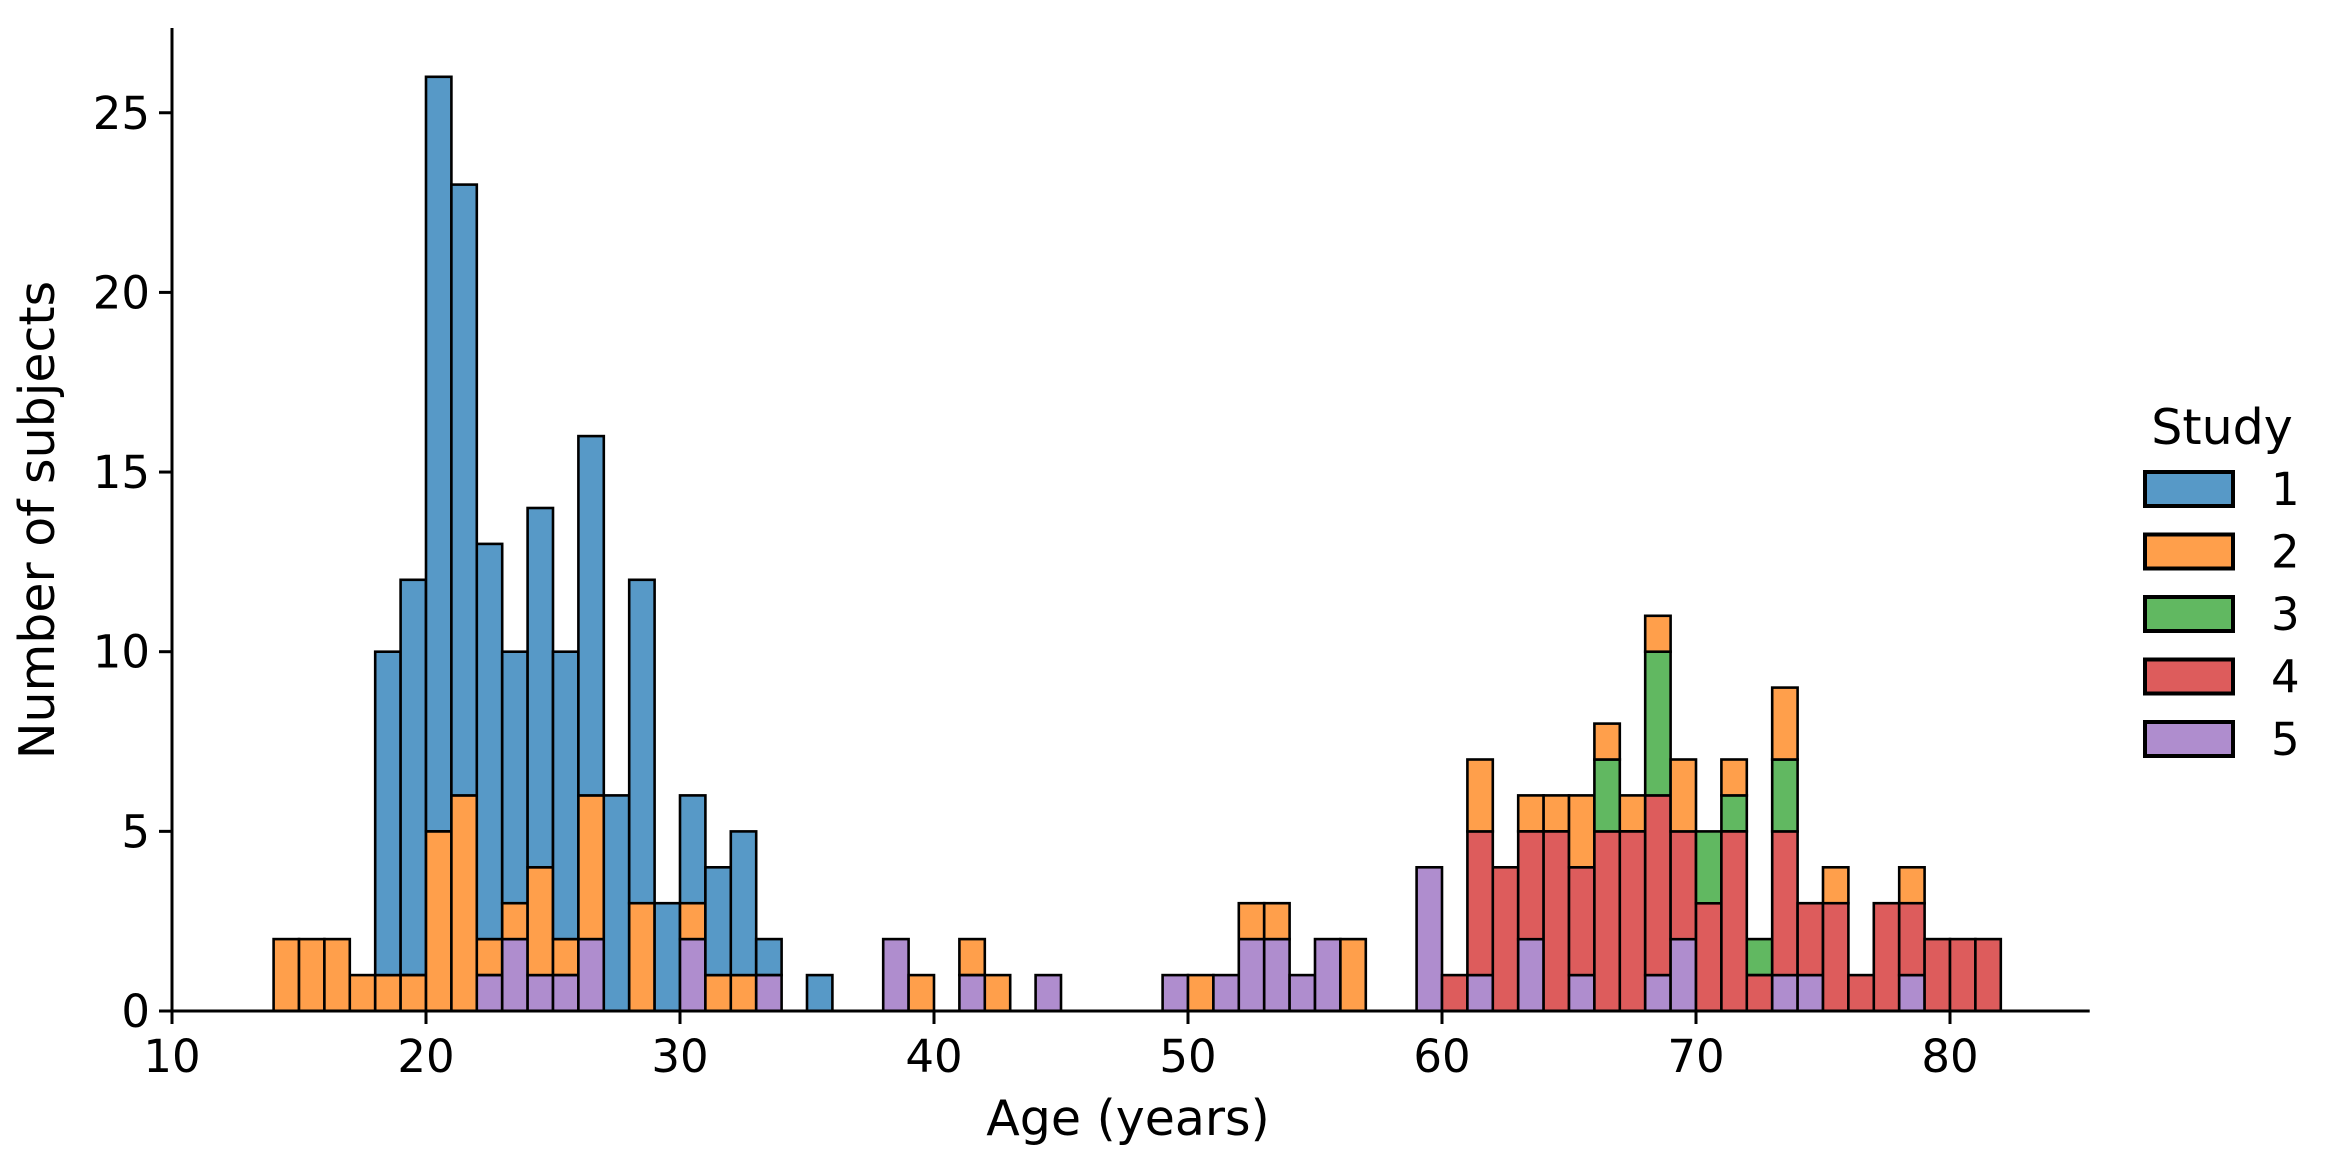  Describe the element at coordinates (1127, 1118) in the screenshot. I see `x-axis-label: Age (years)` at that location.